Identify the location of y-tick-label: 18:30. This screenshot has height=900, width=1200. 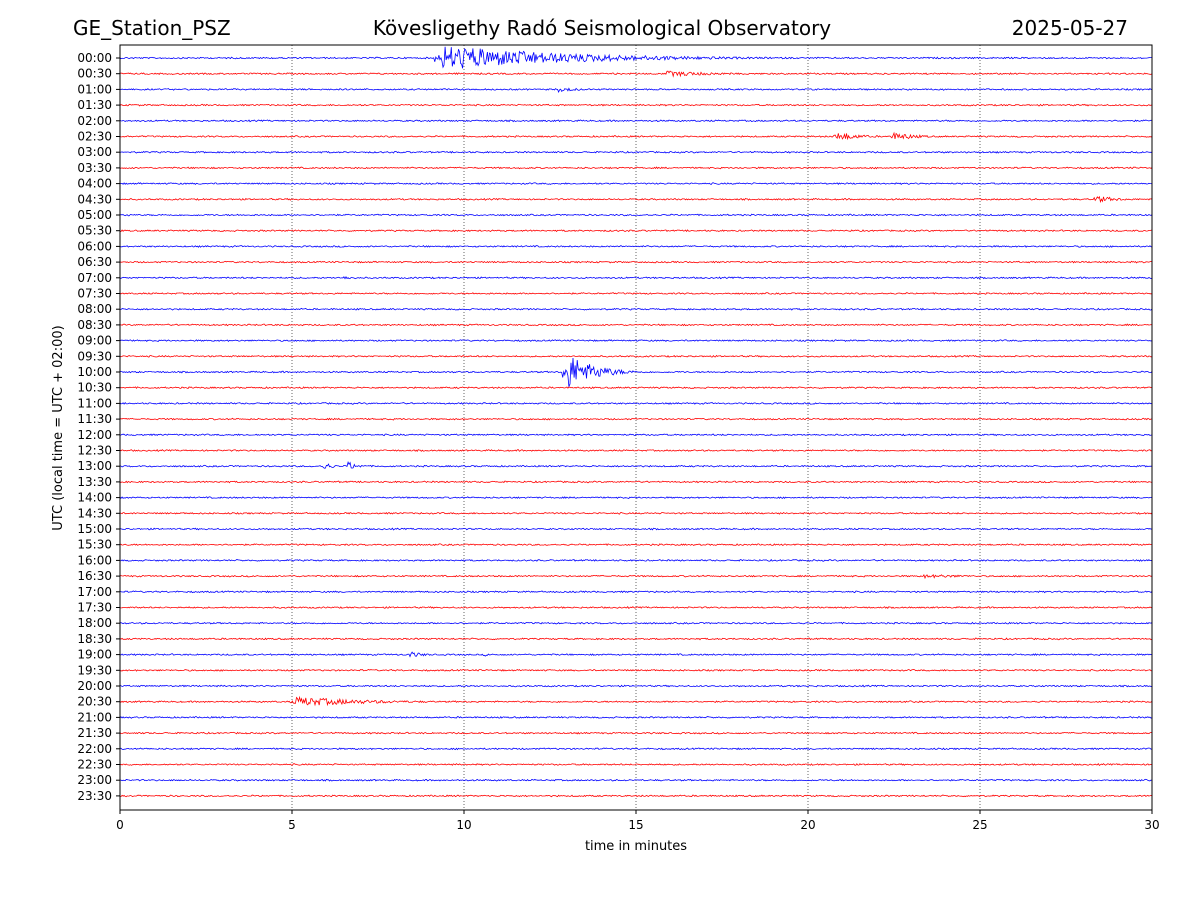
(94, 639).